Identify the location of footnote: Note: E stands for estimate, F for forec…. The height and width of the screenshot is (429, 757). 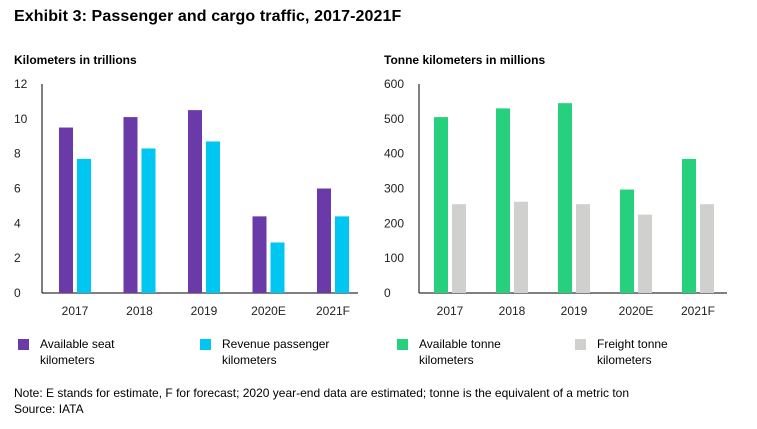
(321, 401).